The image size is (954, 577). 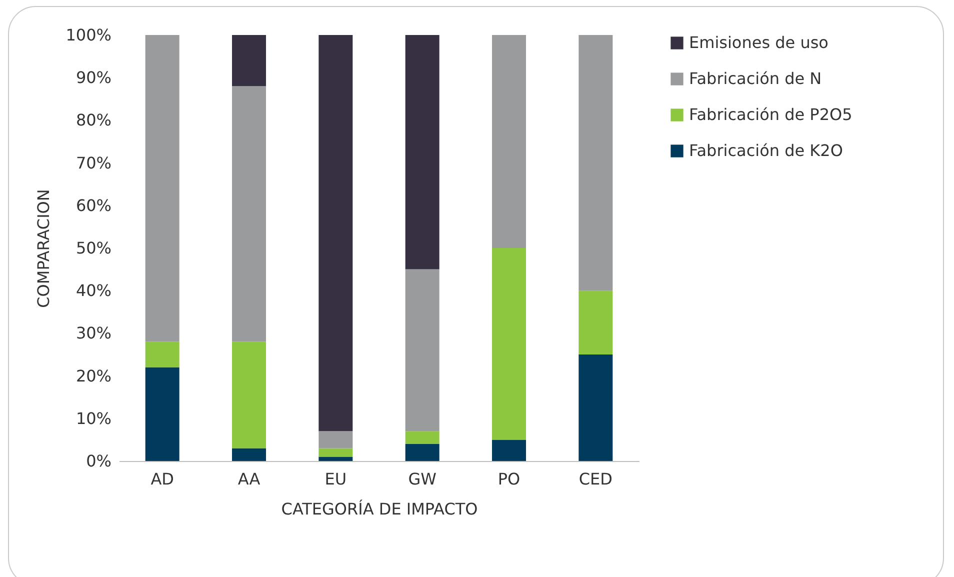 I want to click on x-tick-label: CED, so click(x=595, y=479).